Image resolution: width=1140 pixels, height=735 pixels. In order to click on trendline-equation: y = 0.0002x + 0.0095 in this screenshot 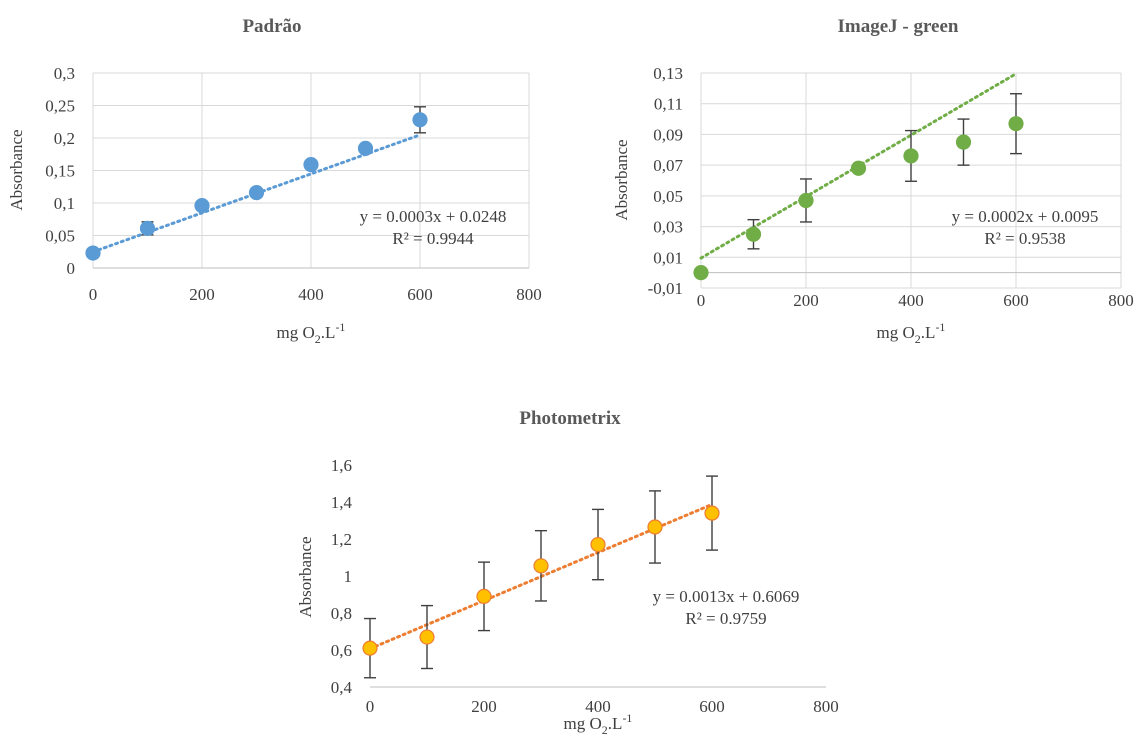, I will do `click(1025, 216)`.